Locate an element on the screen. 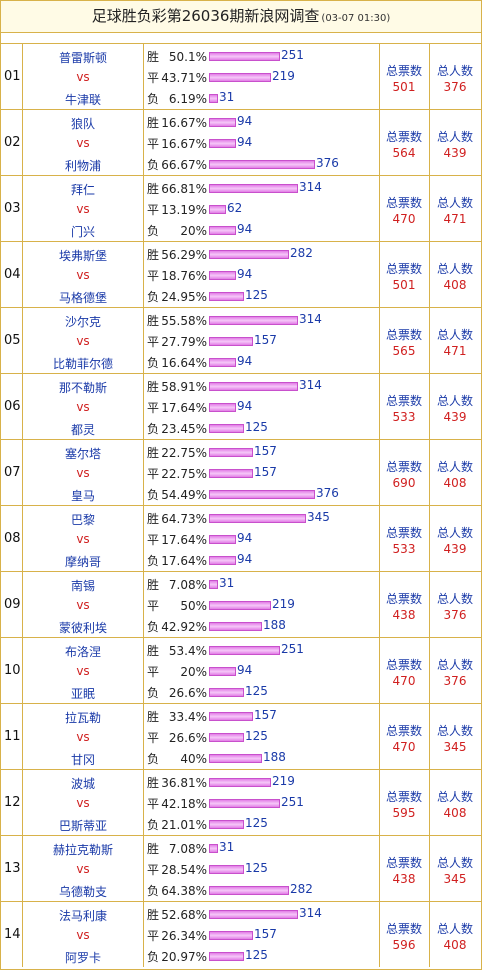 This screenshot has height=970, width=482. total-votes-value: 690 is located at coordinates (404, 483).